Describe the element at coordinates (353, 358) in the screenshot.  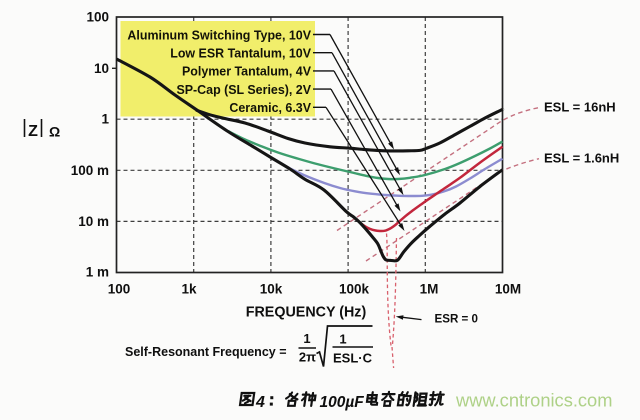
I see `svg-text: ESL·C` at that location.